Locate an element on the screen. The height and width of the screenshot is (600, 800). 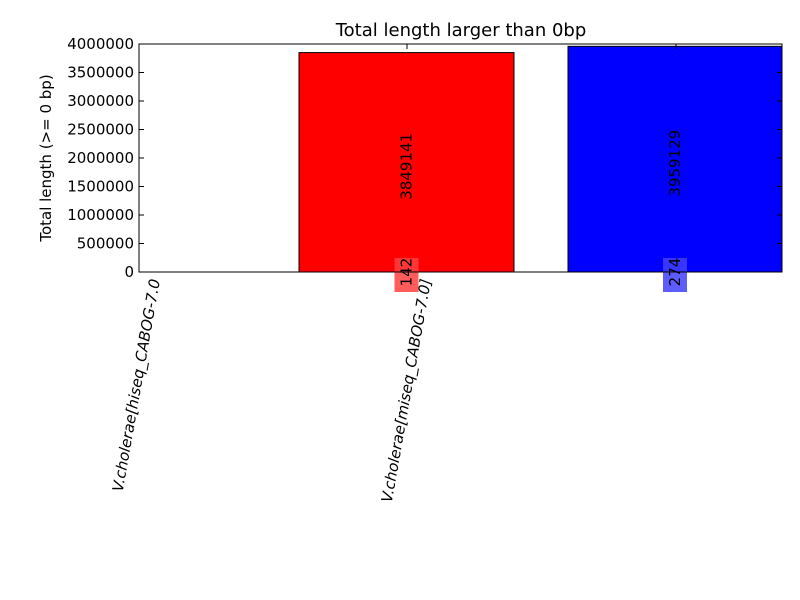
y-tick-label: 500000 is located at coordinates (105, 244).